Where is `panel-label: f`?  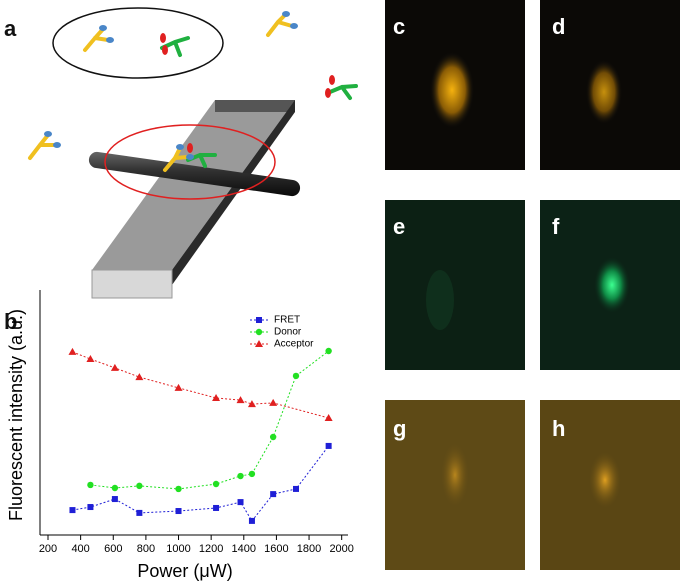
panel-label: f is located at coordinates (556, 226).